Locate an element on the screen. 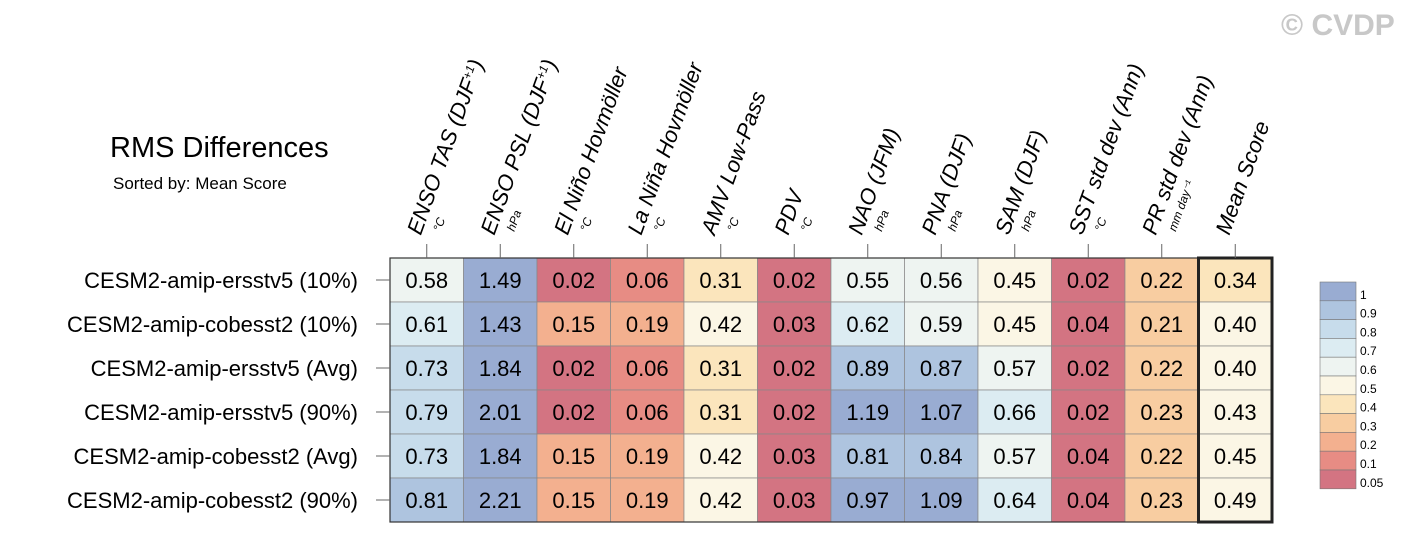  cell-value: 0.89 is located at coordinates (867, 368).